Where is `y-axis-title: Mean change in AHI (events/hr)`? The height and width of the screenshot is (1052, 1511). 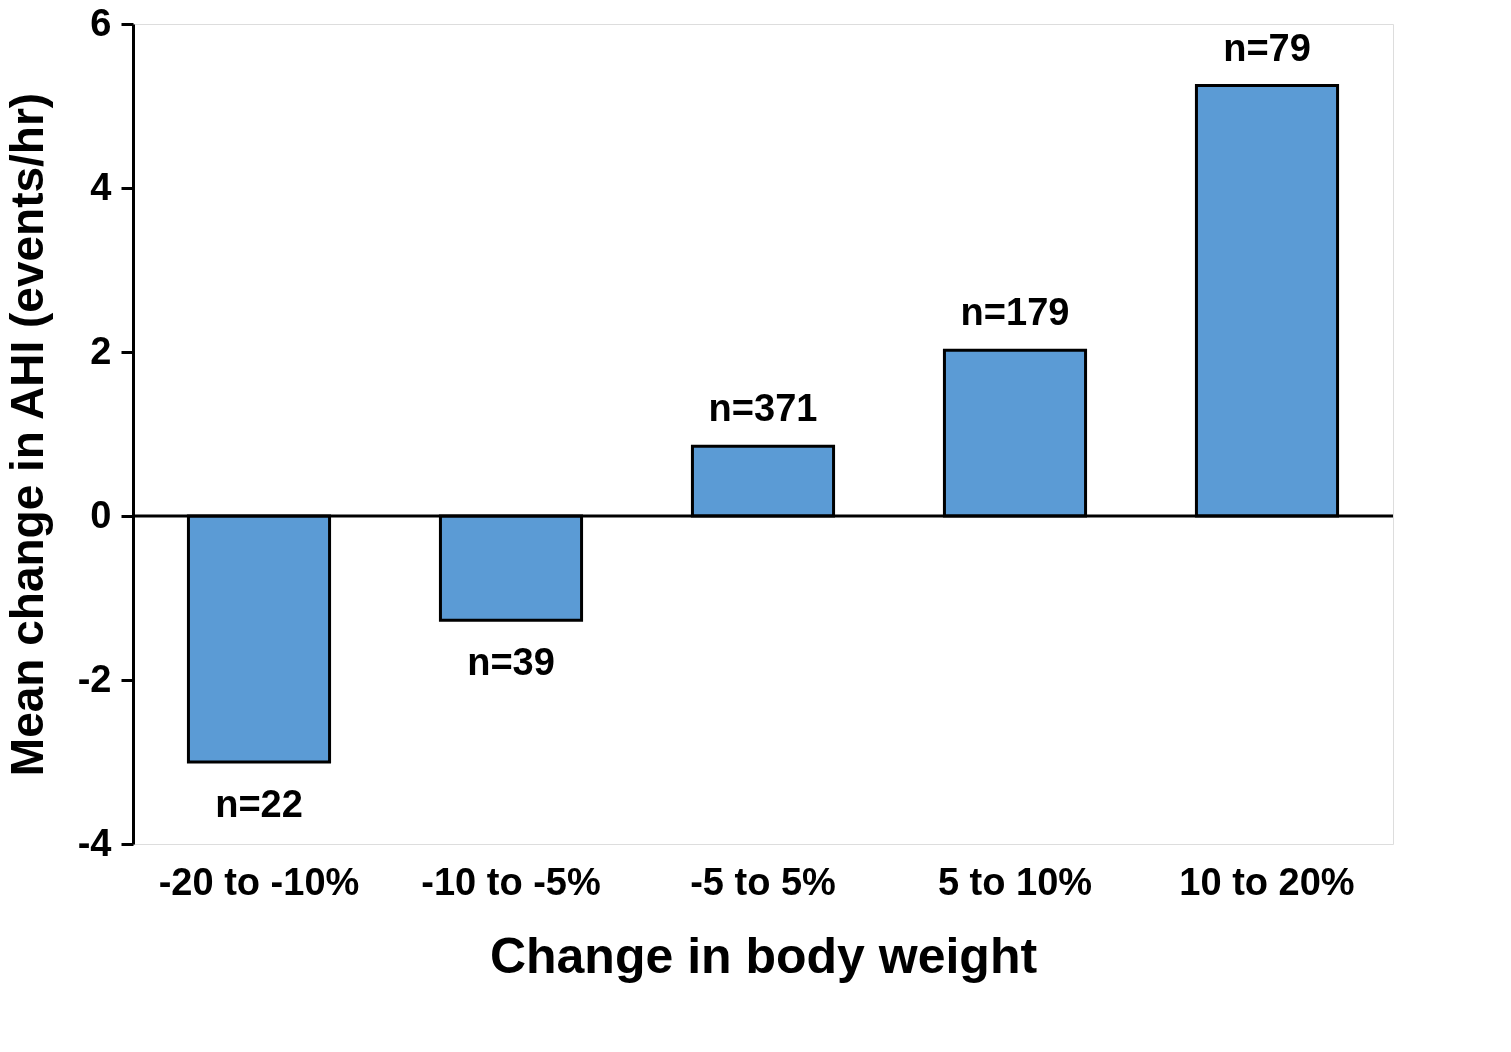 y-axis-title: Mean change in AHI (events/hr) is located at coordinates (26, 434).